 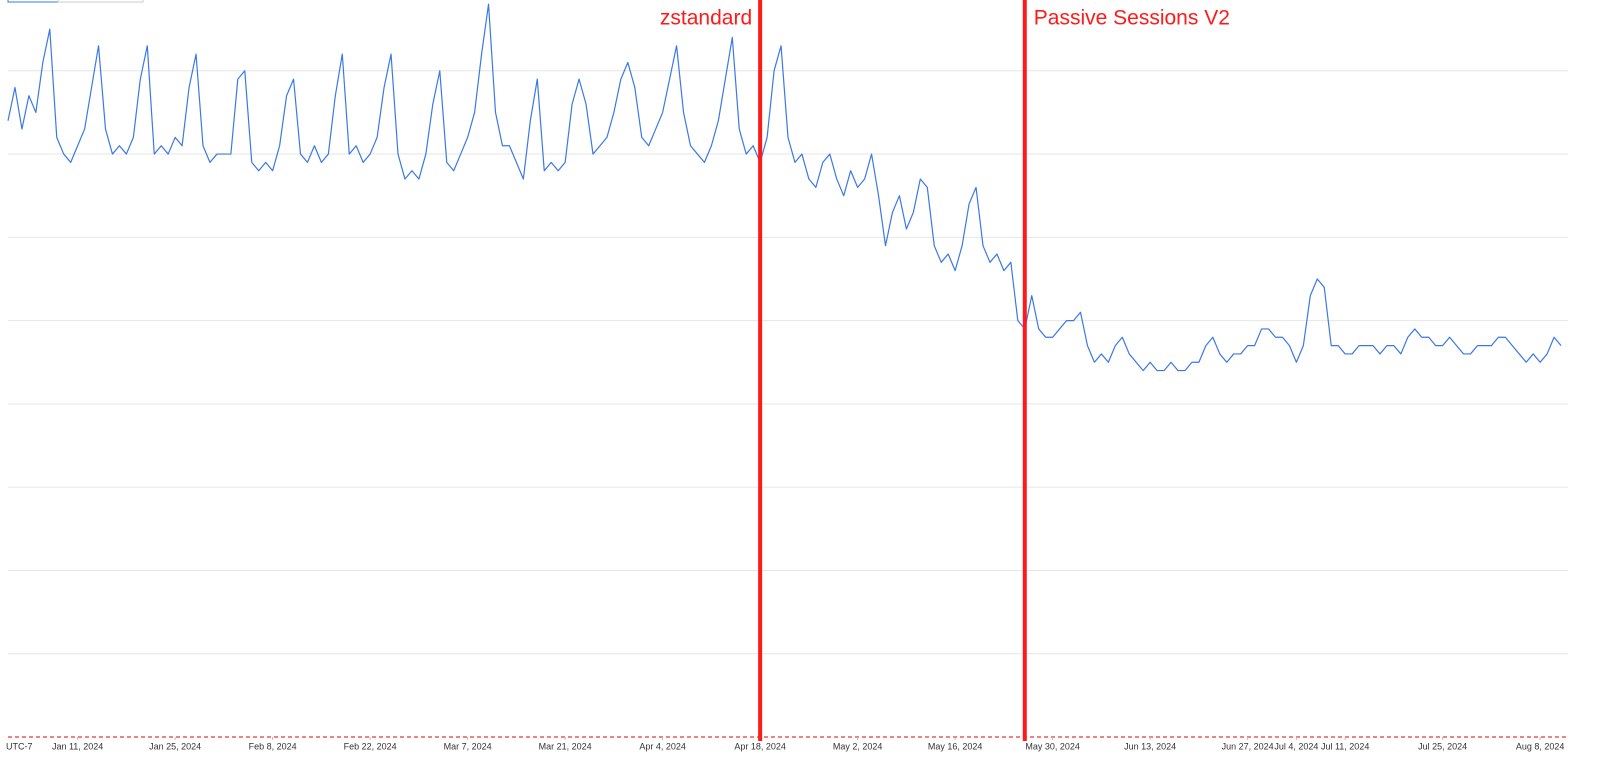 I want to click on annotation-label: Passive Sessions V2, so click(x=1132, y=18).